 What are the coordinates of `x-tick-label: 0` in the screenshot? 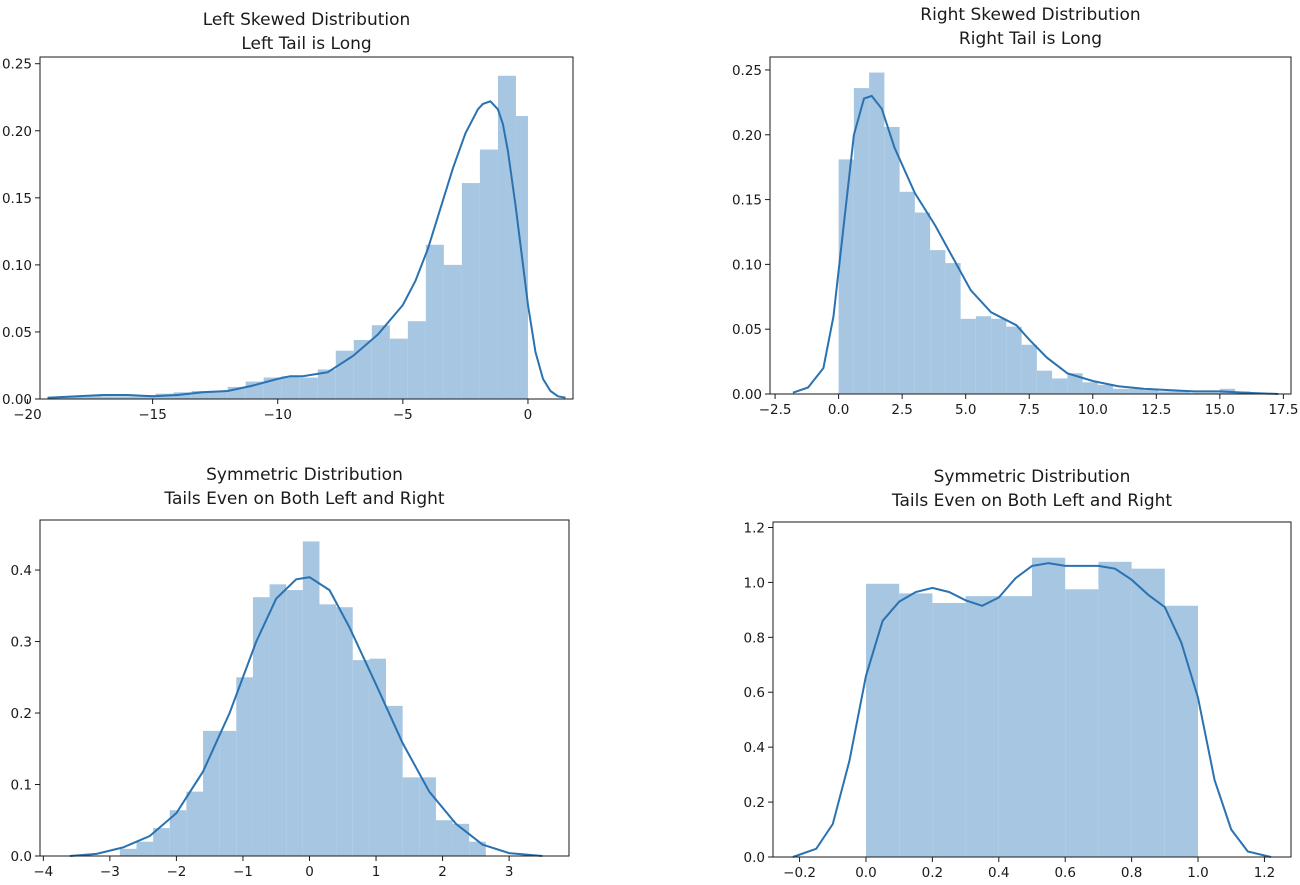 It's located at (528, 415).